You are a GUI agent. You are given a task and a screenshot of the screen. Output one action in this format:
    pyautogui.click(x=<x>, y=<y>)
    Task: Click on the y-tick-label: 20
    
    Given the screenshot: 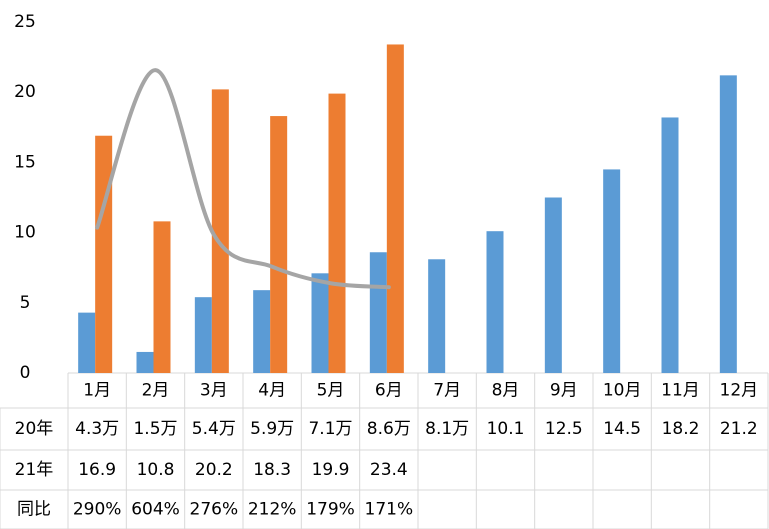 What is the action you would take?
    pyautogui.click(x=25, y=92)
    